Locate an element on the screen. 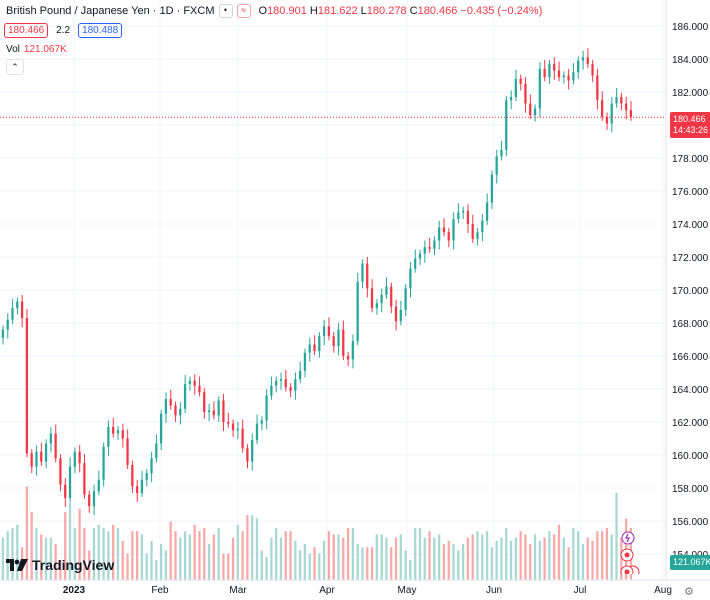  settings-gear-icon: ⚙ is located at coordinates (689, 592).